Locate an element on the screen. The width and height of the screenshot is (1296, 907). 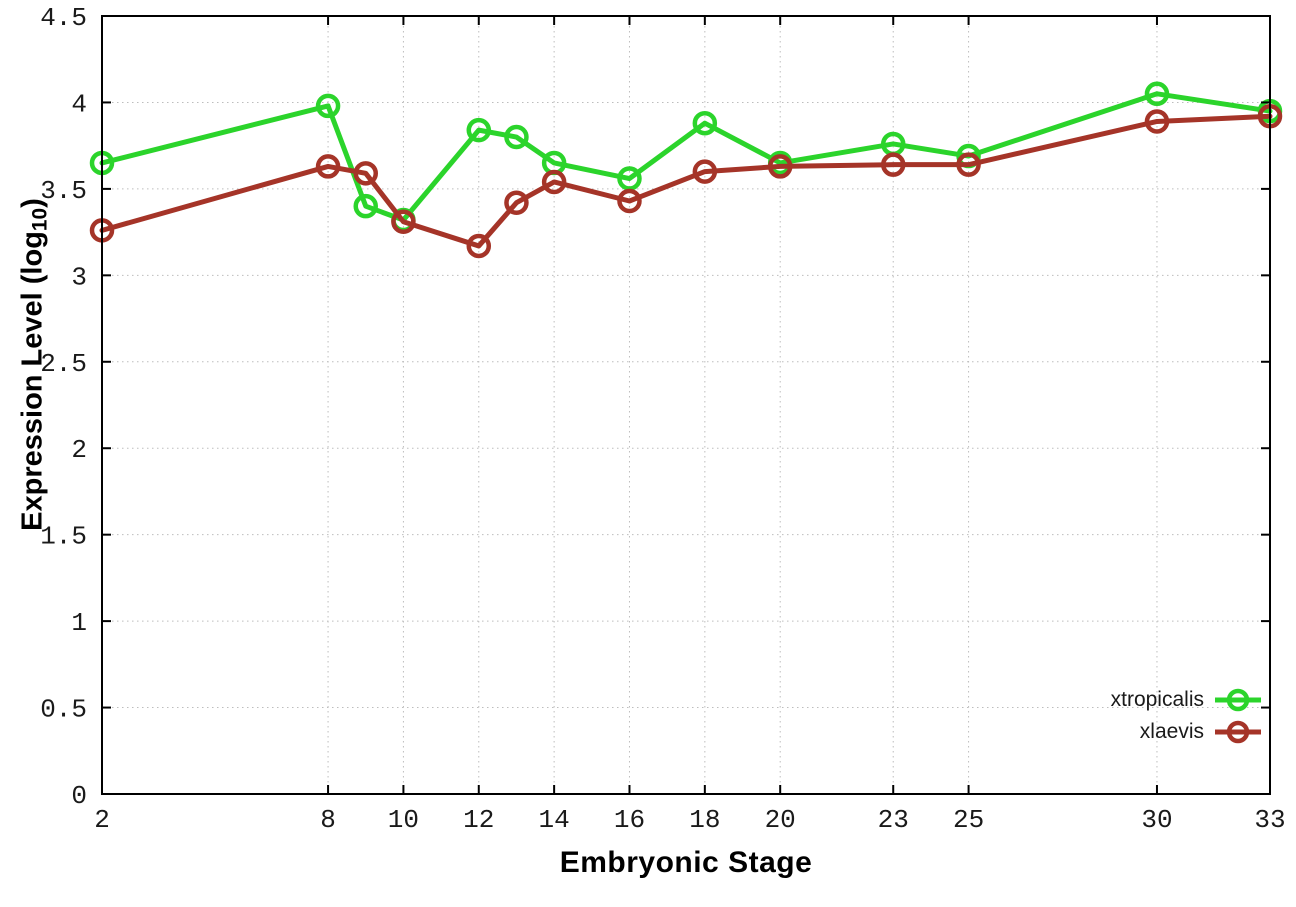
y-axis-title-text: Expression Level (log is located at coordinates (32, 381).